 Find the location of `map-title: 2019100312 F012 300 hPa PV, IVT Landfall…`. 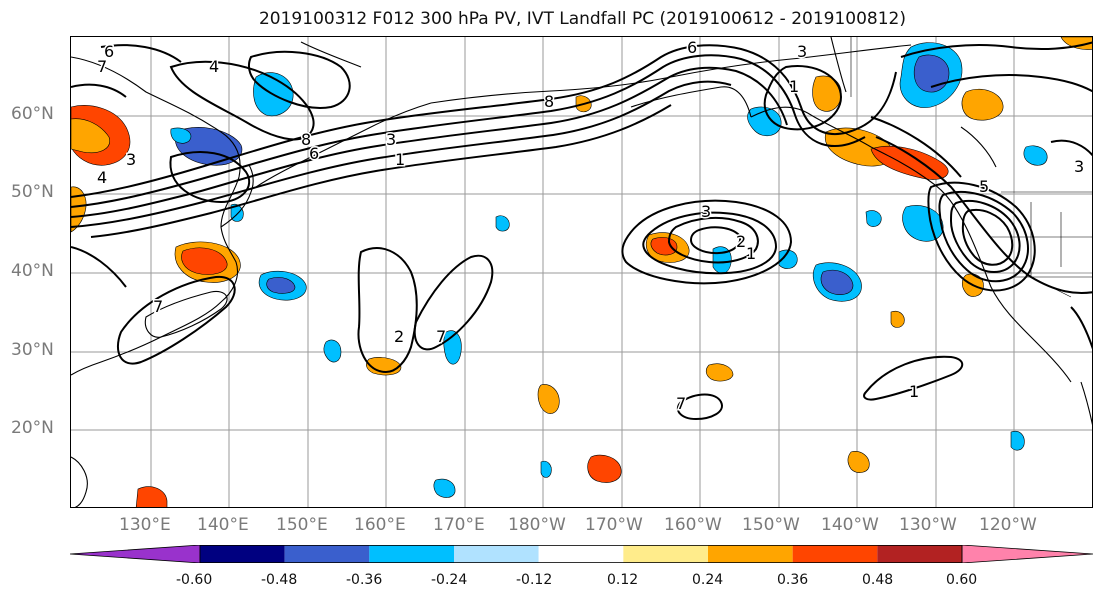

map-title: 2019100312 F012 300 hPa PV, IVT Landfall… is located at coordinates (582, 19).